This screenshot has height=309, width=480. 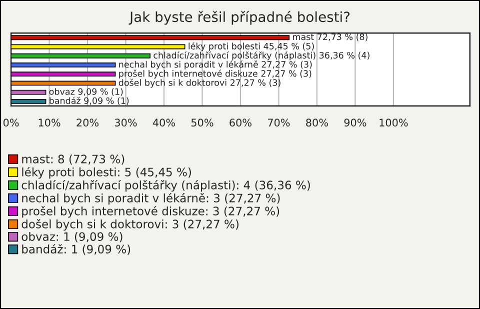 What do you see at coordinates (199, 83) in the screenshot?
I see `data-label: došel bych si k doktorovi 27,27 % (3)` at bounding box center [199, 83].